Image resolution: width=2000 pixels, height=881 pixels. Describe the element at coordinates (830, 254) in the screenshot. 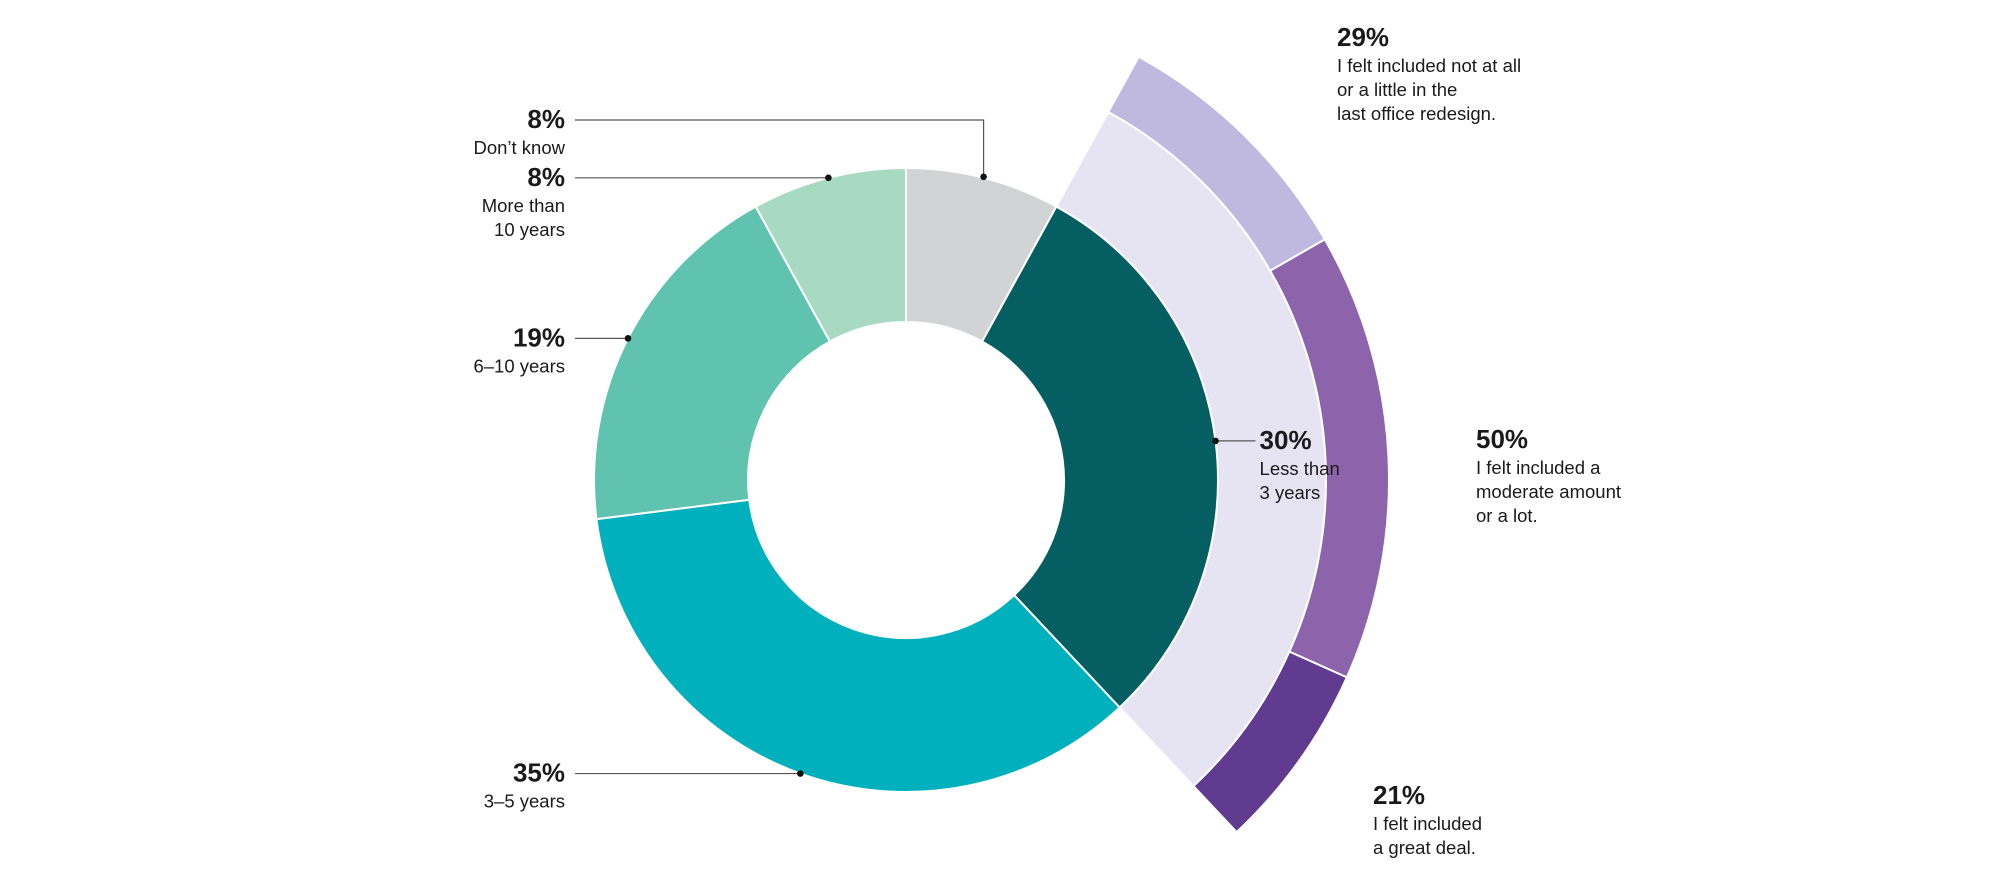

I see `inner-slice-gt10` at that location.